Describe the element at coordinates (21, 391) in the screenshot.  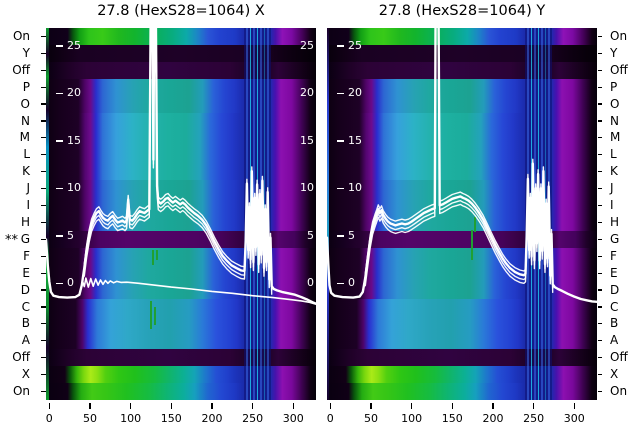
I see `row-label-left-on: On` at that location.